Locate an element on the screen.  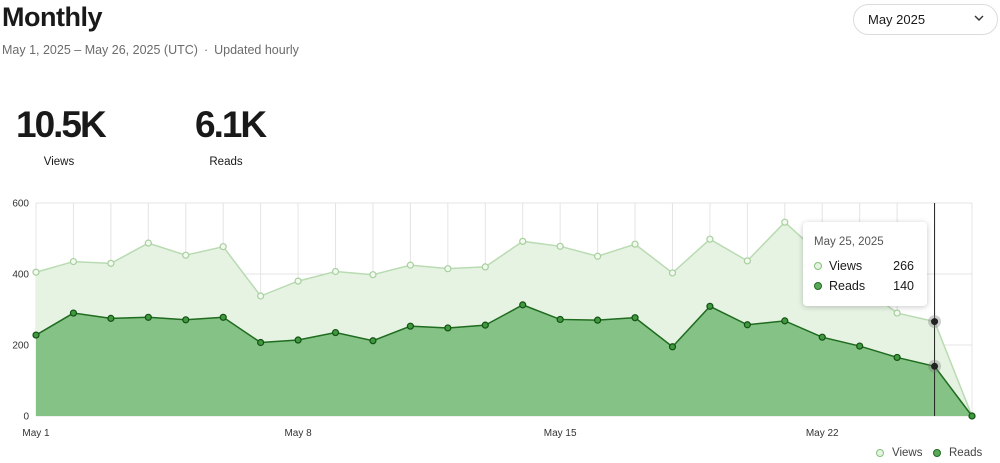
y-tick-label: 0 is located at coordinates (26, 417).